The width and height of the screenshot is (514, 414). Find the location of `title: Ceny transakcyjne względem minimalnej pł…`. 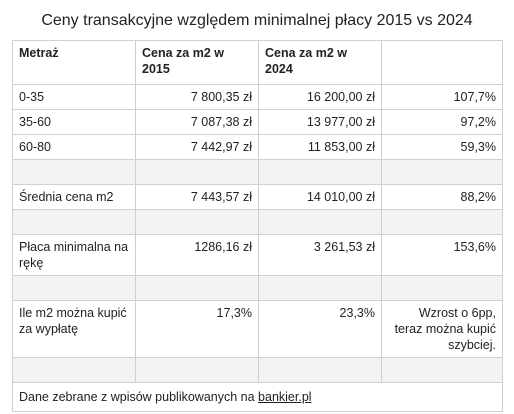

title: Ceny transakcyjne względem minimalnej pł… is located at coordinates (257, 20).